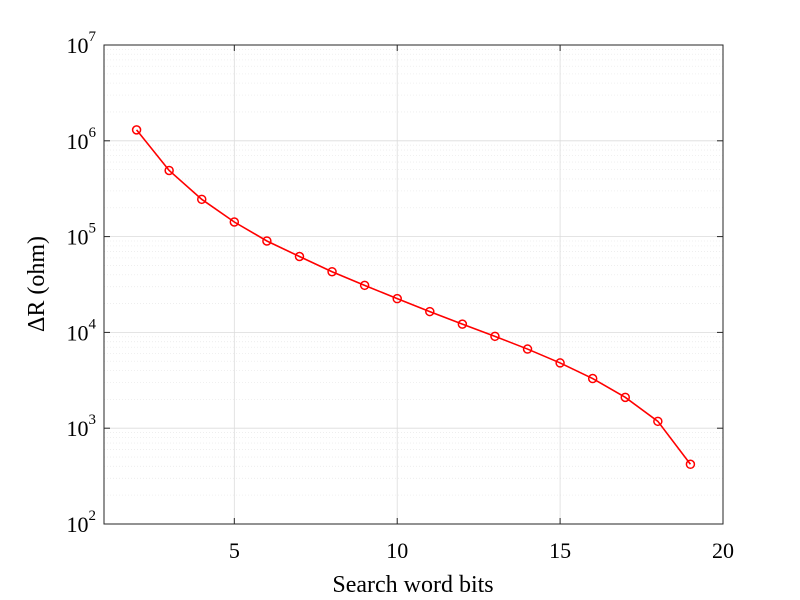 The width and height of the screenshot is (800, 600). Describe the element at coordinates (560, 550) in the screenshot. I see `x-tick-label: 15` at that location.